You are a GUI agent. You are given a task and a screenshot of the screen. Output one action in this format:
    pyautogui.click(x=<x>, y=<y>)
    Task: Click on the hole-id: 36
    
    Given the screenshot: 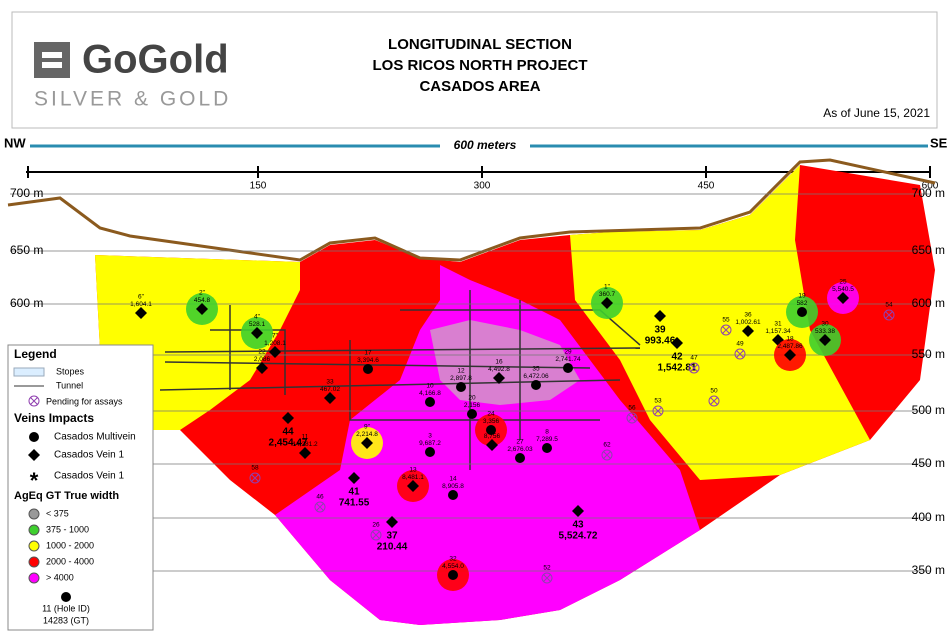 What is the action you would take?
    pyautogui.click(x=748, y=315)
    